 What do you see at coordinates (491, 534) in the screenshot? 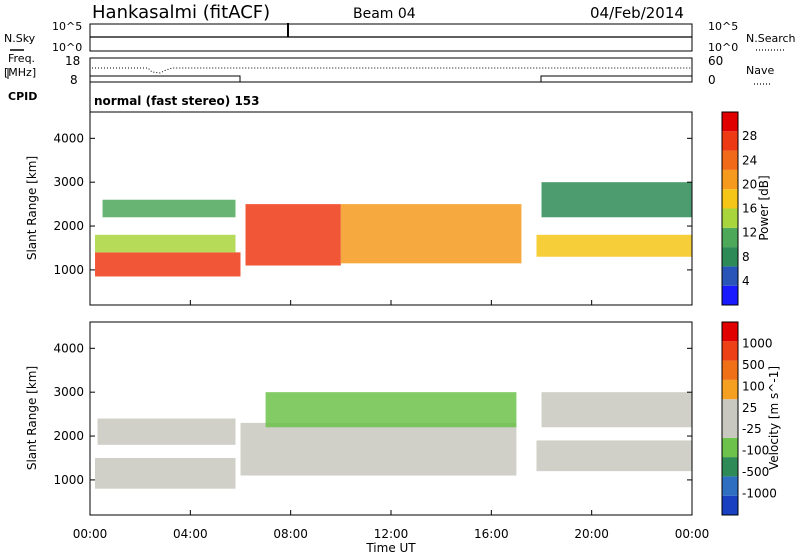
I see `x-tick-4: 16:00` at bounding box center [491, 534].